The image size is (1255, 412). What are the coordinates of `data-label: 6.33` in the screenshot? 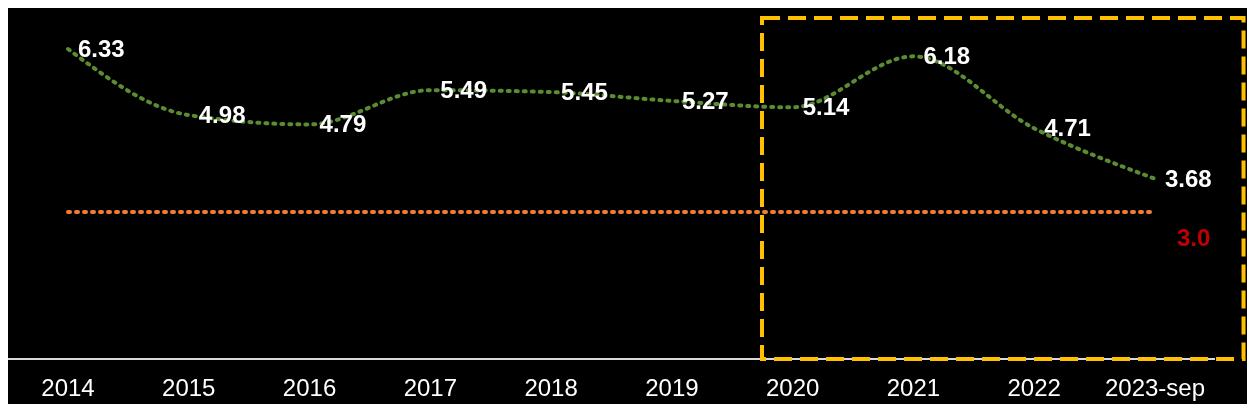 It's located at (101, 48).